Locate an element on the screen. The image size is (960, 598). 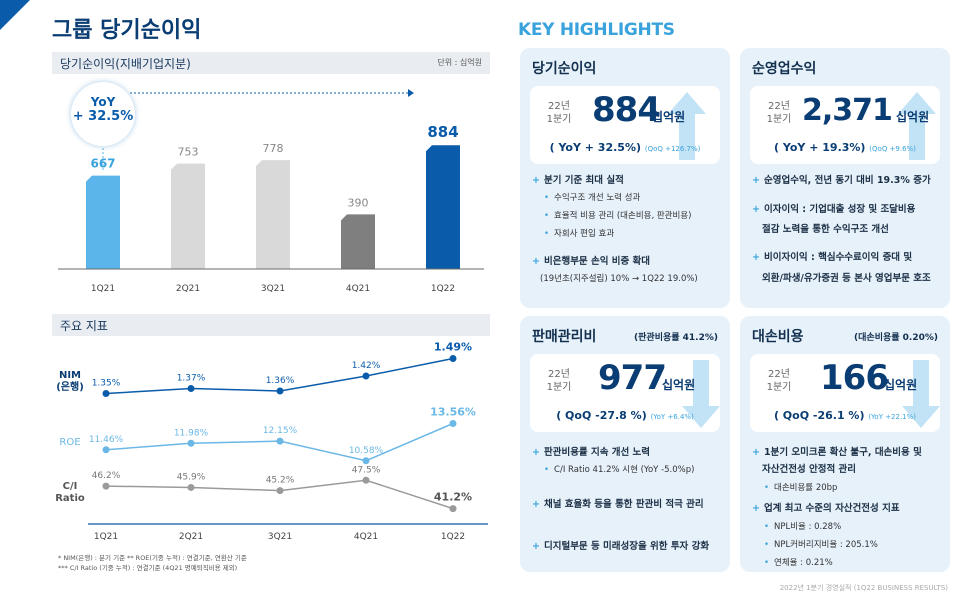
bullet-sub: (19년초(지주설립) 10% → 1Q22 19.0%) is located at coordinates (619, 279).